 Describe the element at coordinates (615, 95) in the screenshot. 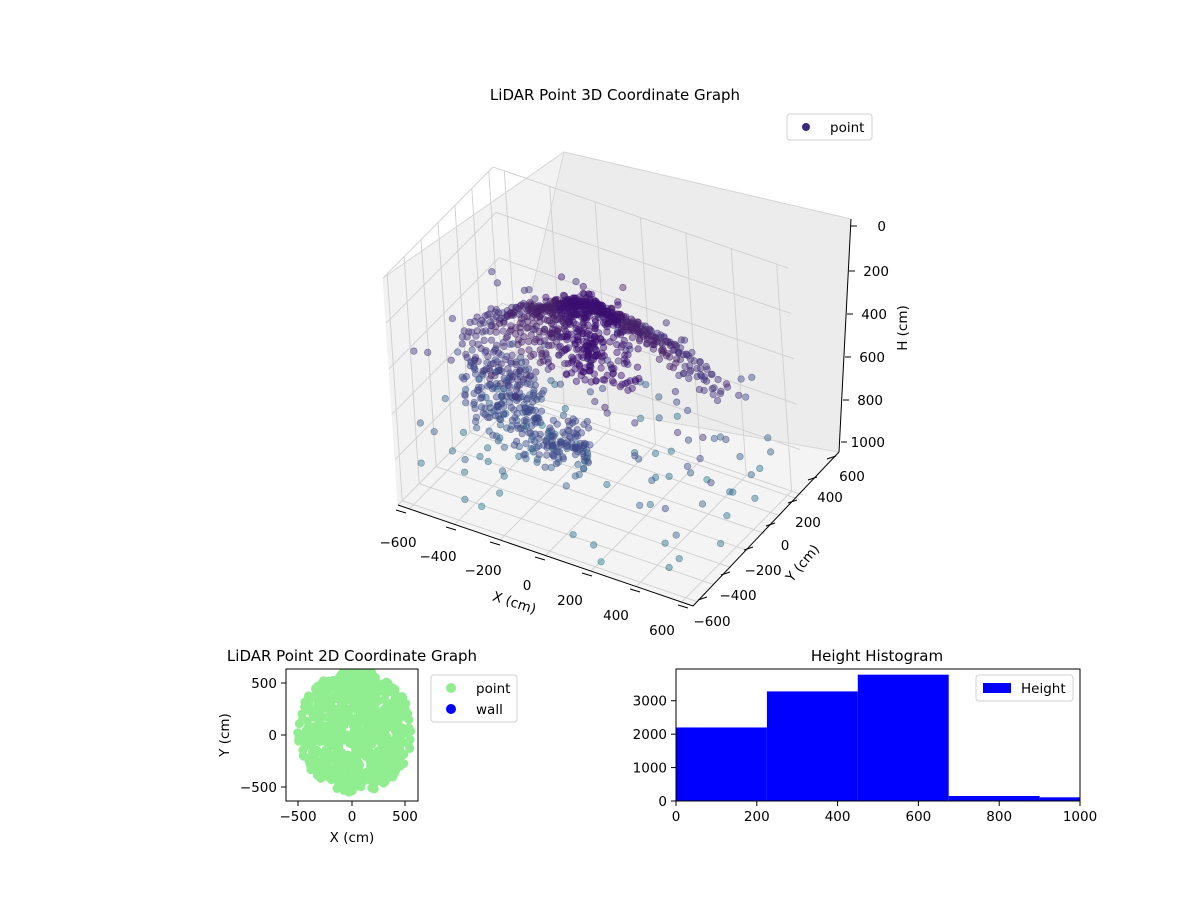

I see `chart-3d-title: LiDAR Point 3D Coordinate Graph` at that location.